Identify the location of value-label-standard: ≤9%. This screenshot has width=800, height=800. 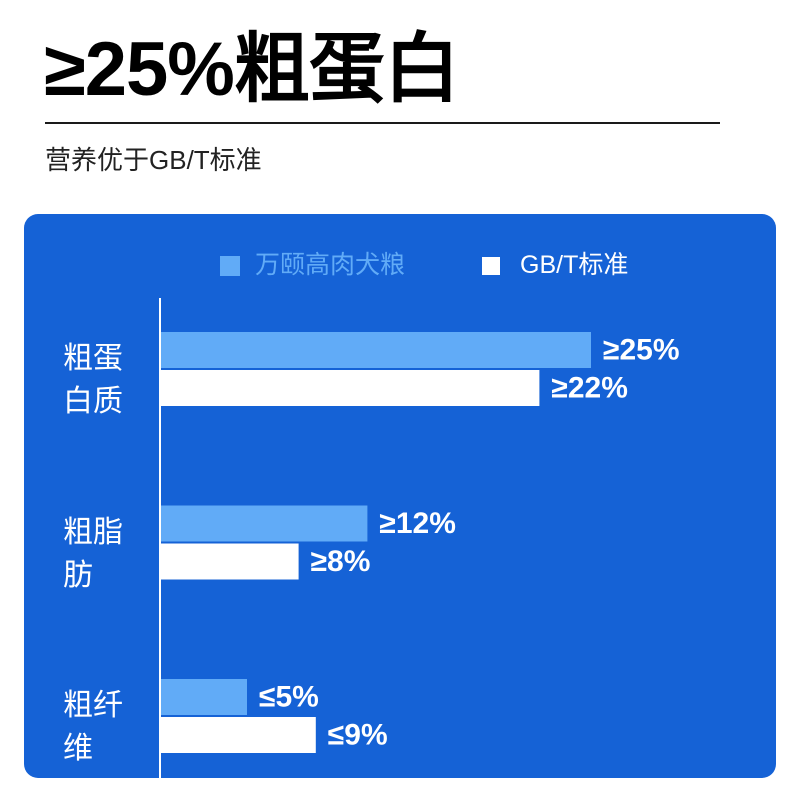
(358, 735).